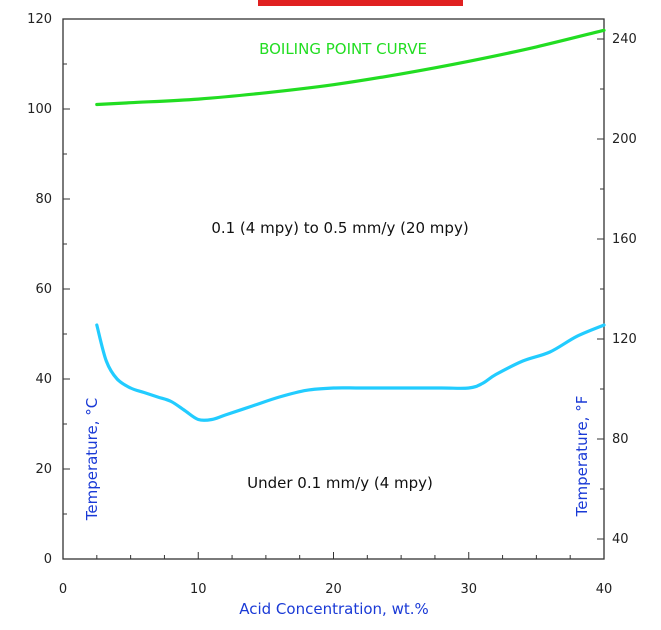 Image resolution: width=661 pixels, height=630 pixels. What do you see at coordinates (43, 469) in the screenshot?
I see `left-tick-label: 20` at bounding box center [43, 469].